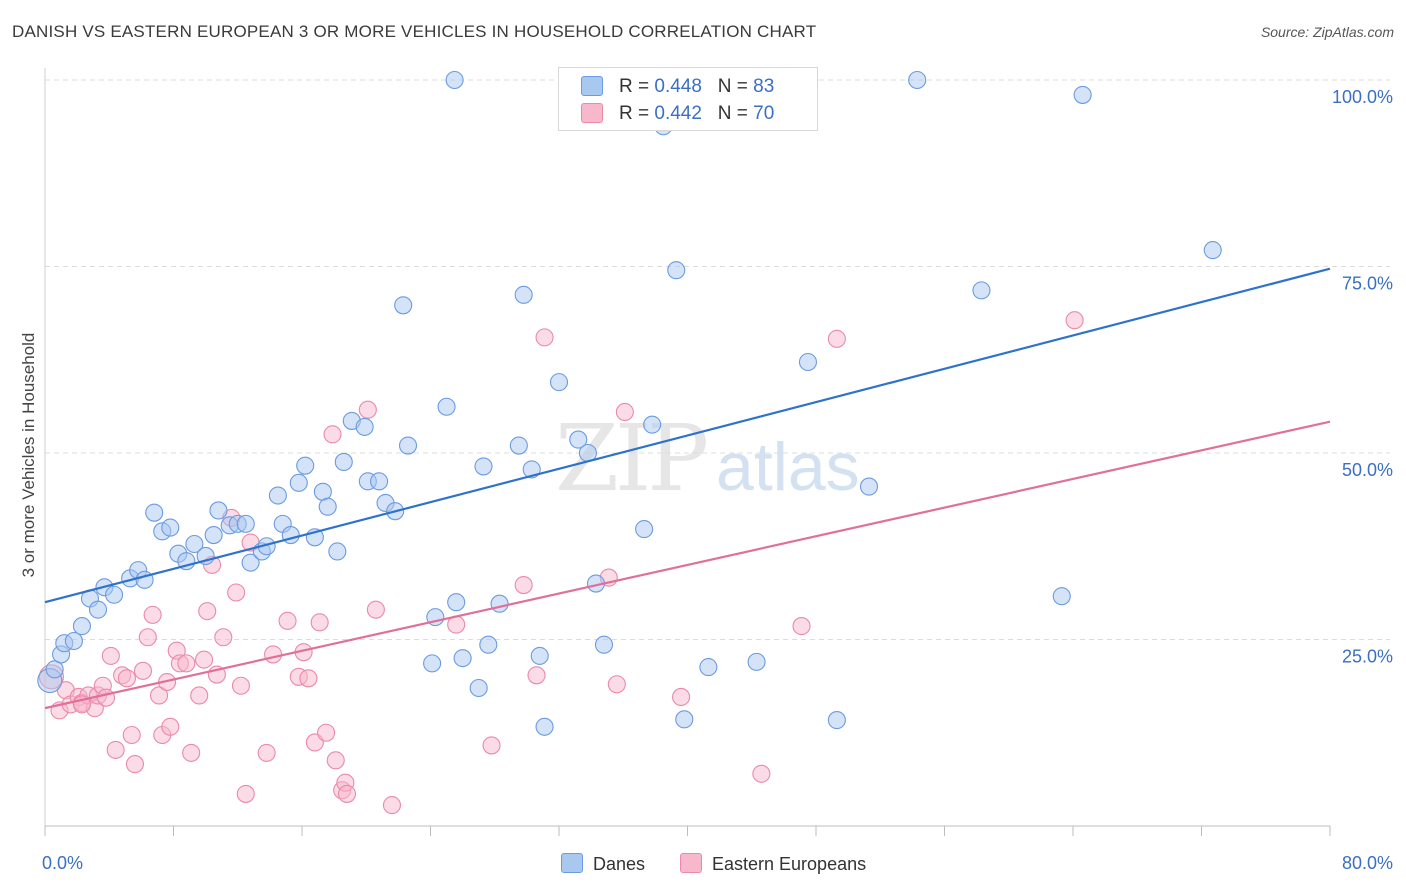 This screenshot has height=892, width=1406. I want to click on x-tick-label: 80.0%, so click(1367, 863).